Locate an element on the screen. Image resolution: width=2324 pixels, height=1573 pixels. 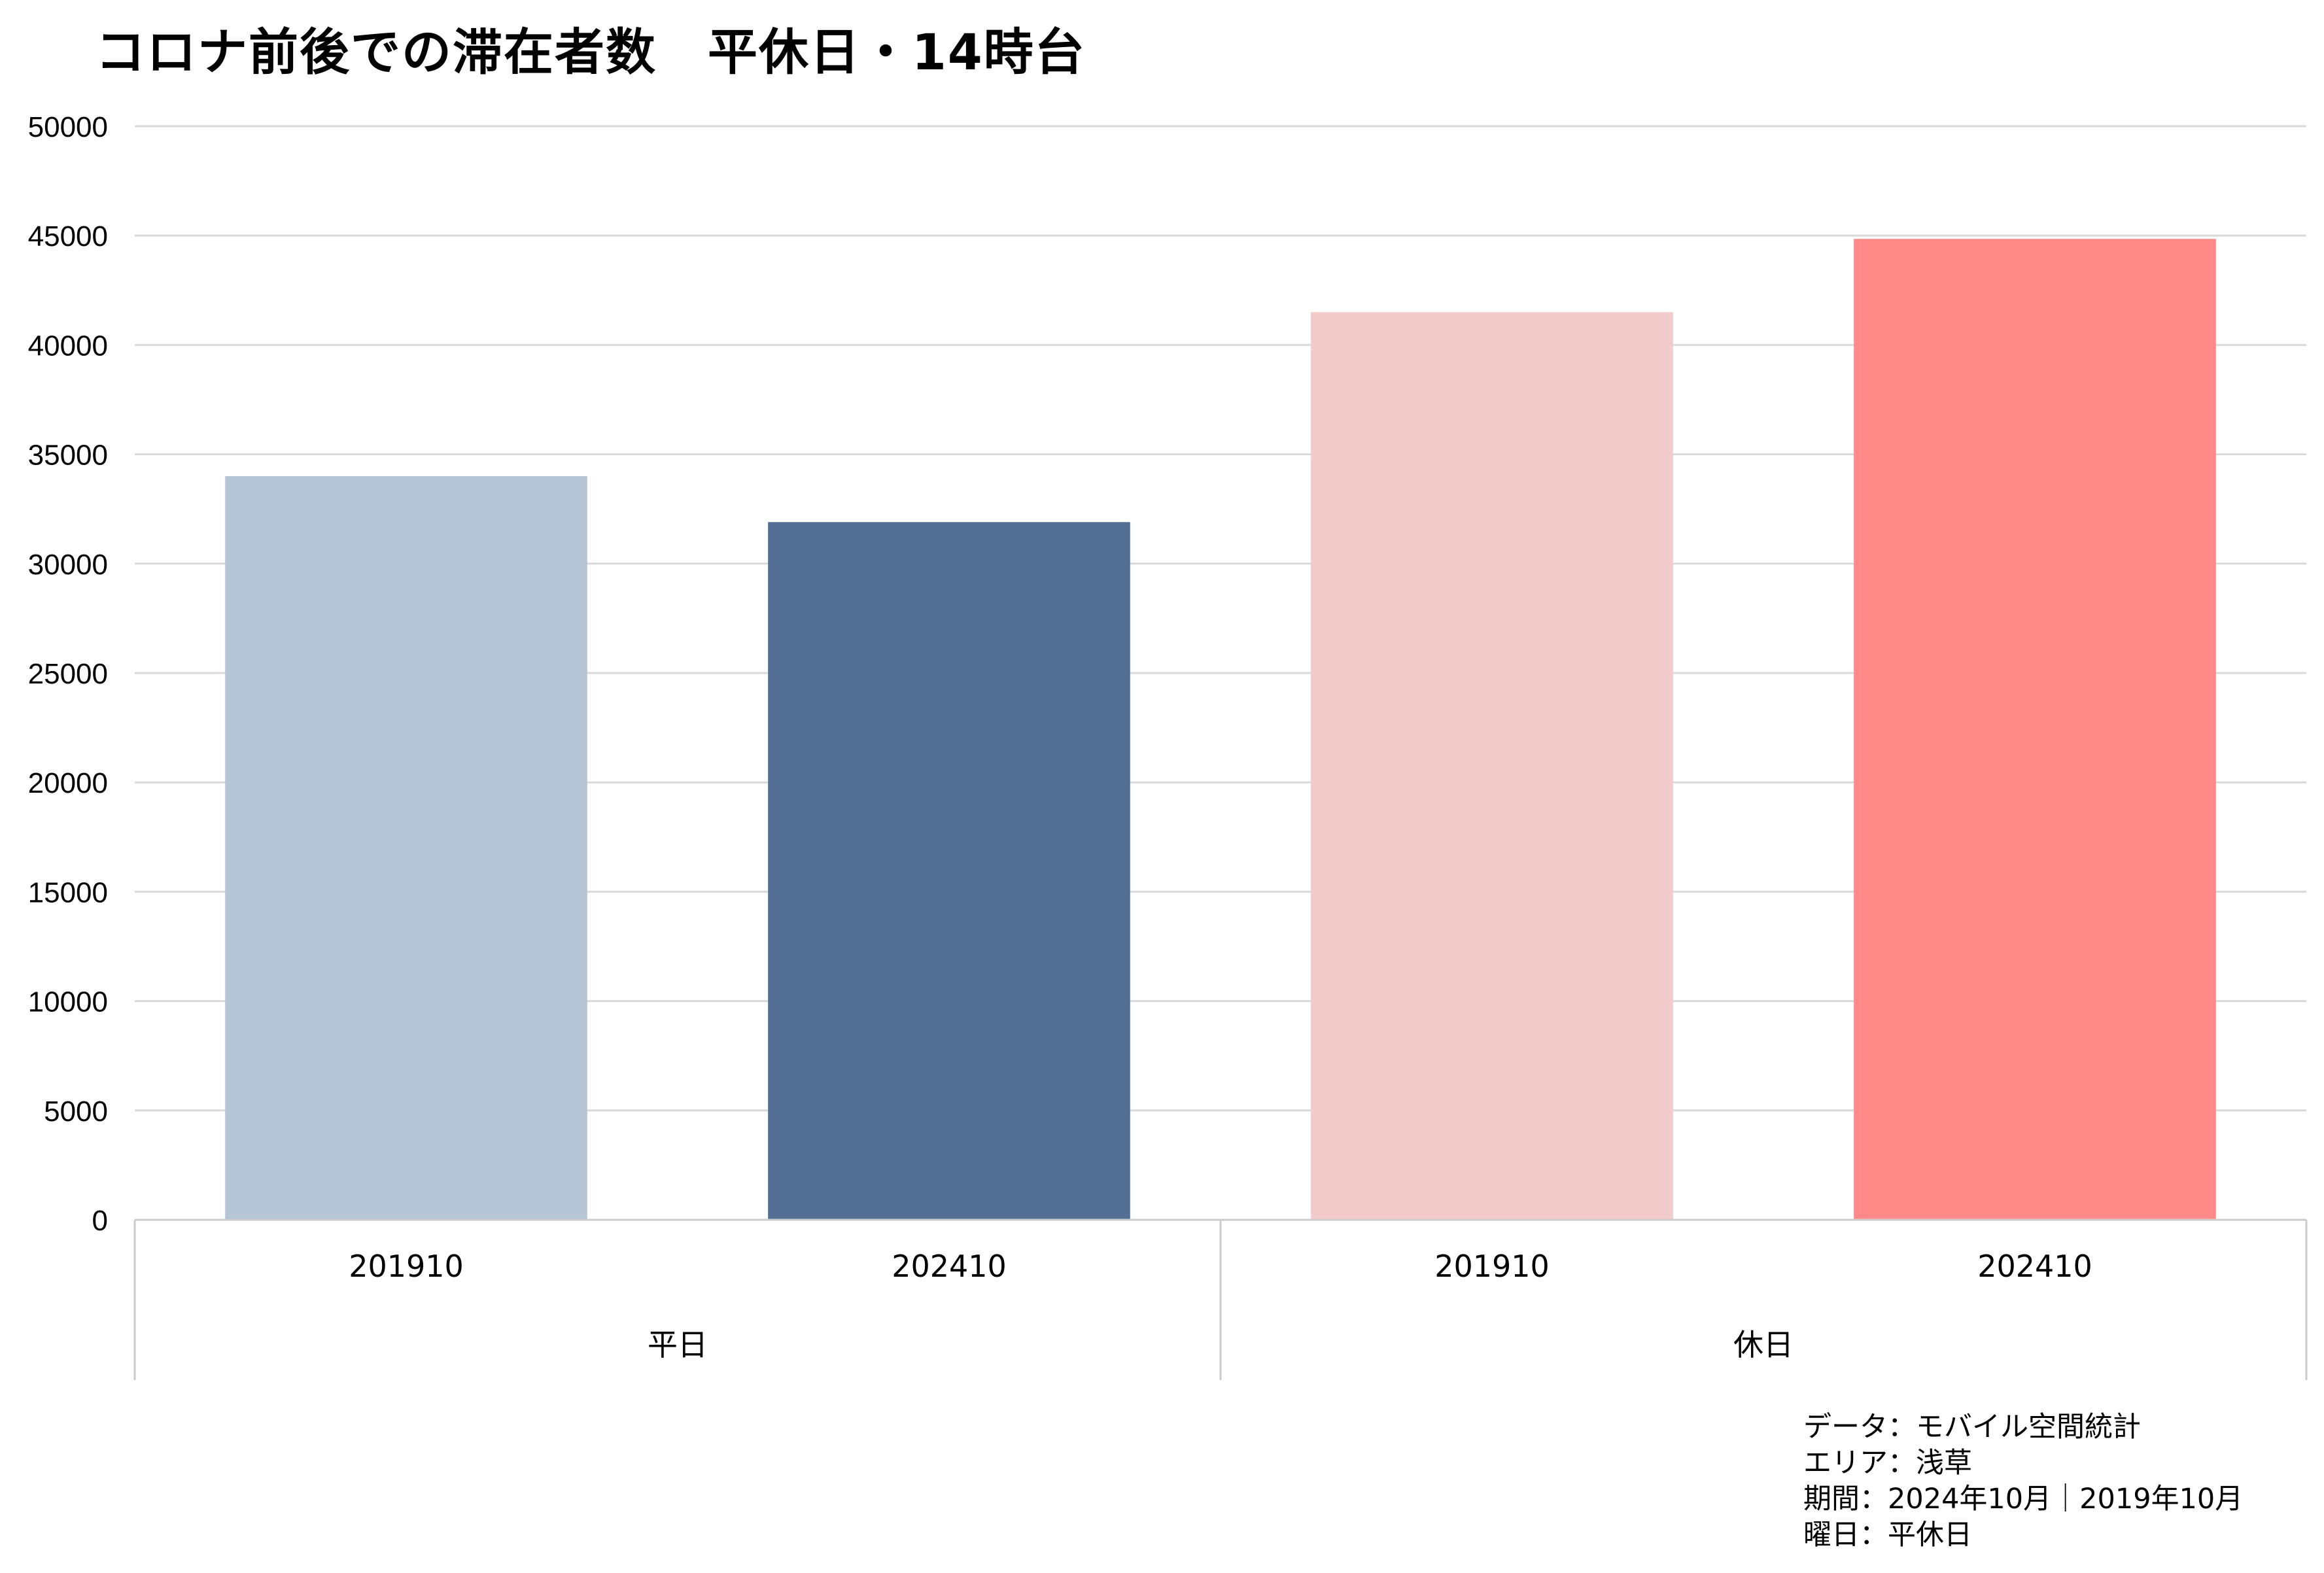
chart-title: コロナ前後での滞在者数 平休日・14時台 is located at coordinates (590, 52).